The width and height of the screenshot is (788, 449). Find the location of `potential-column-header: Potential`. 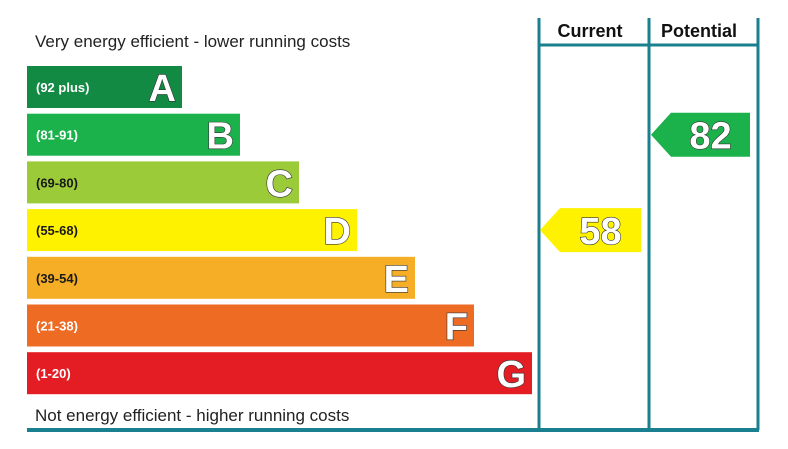

potential-column-header: Potential is located at coordinates (699, 31).